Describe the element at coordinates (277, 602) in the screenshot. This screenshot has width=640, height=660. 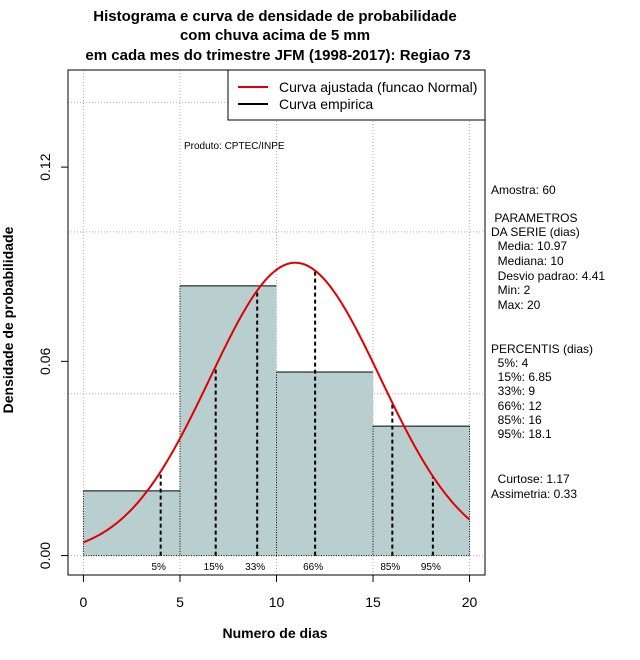
I see `x-tick-label-10: 10` at that location.